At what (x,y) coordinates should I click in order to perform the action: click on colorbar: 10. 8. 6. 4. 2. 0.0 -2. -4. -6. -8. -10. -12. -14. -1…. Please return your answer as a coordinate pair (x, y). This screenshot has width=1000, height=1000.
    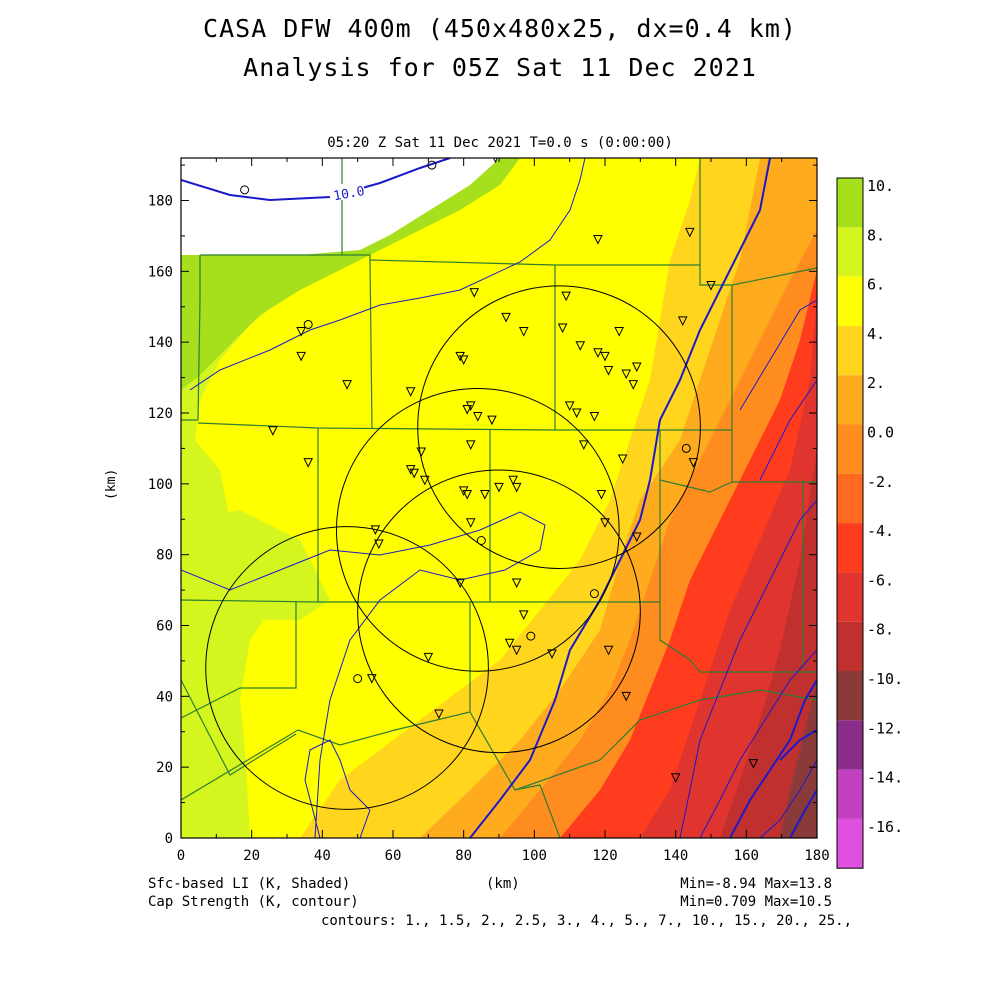
    Looking at the image, I should click on (869, 523).